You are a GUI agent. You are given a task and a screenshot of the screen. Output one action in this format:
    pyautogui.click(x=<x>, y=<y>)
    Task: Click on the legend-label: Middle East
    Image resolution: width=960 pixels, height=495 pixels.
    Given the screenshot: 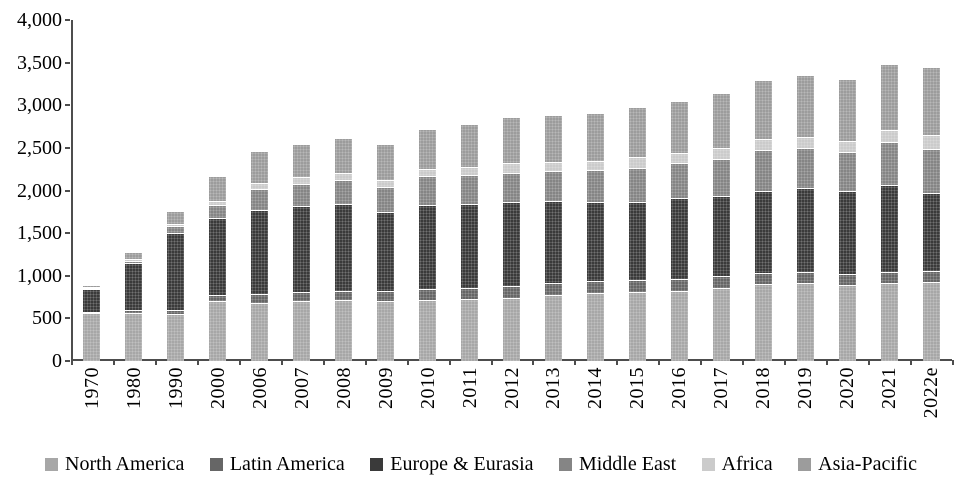 What is the action you would take?
    pyautogui.click(x=627, y=464)
    